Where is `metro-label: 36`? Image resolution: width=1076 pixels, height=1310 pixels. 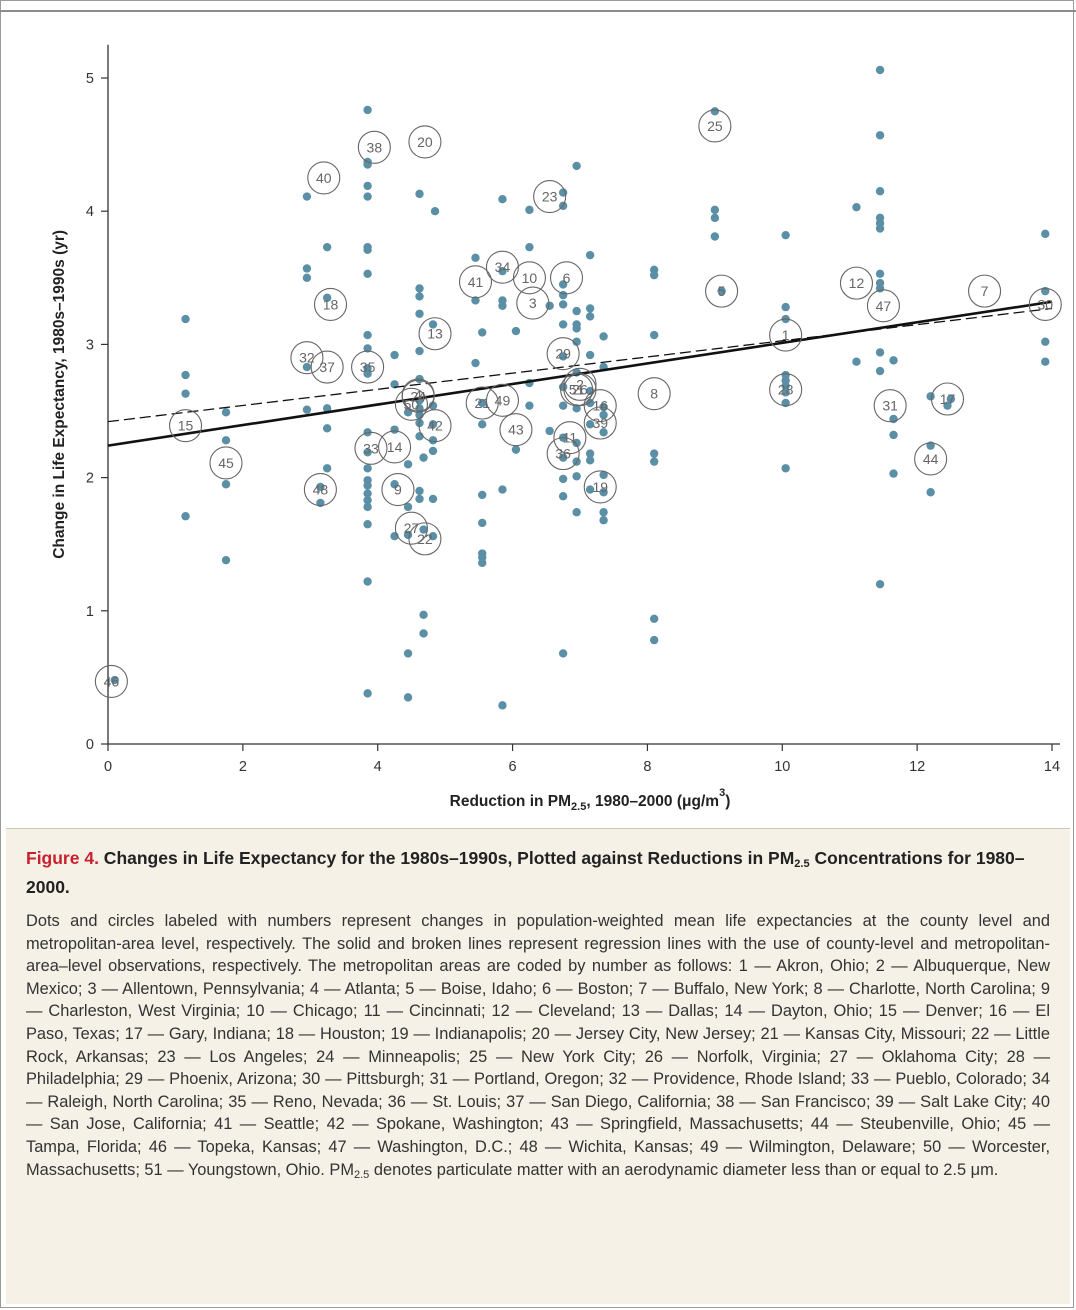
metro-label: 36 is located at coordinates (563, 454).